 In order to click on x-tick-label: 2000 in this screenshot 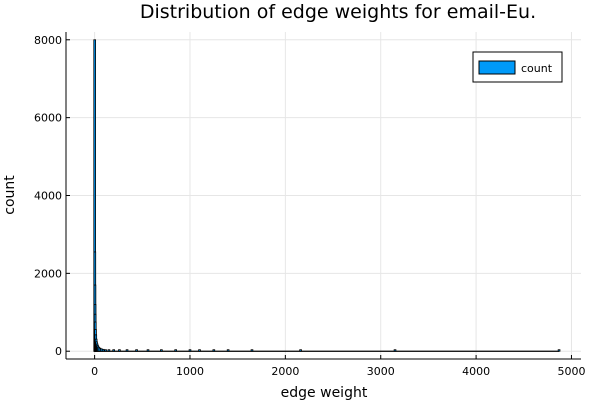, I will do `click(285, 371)`.